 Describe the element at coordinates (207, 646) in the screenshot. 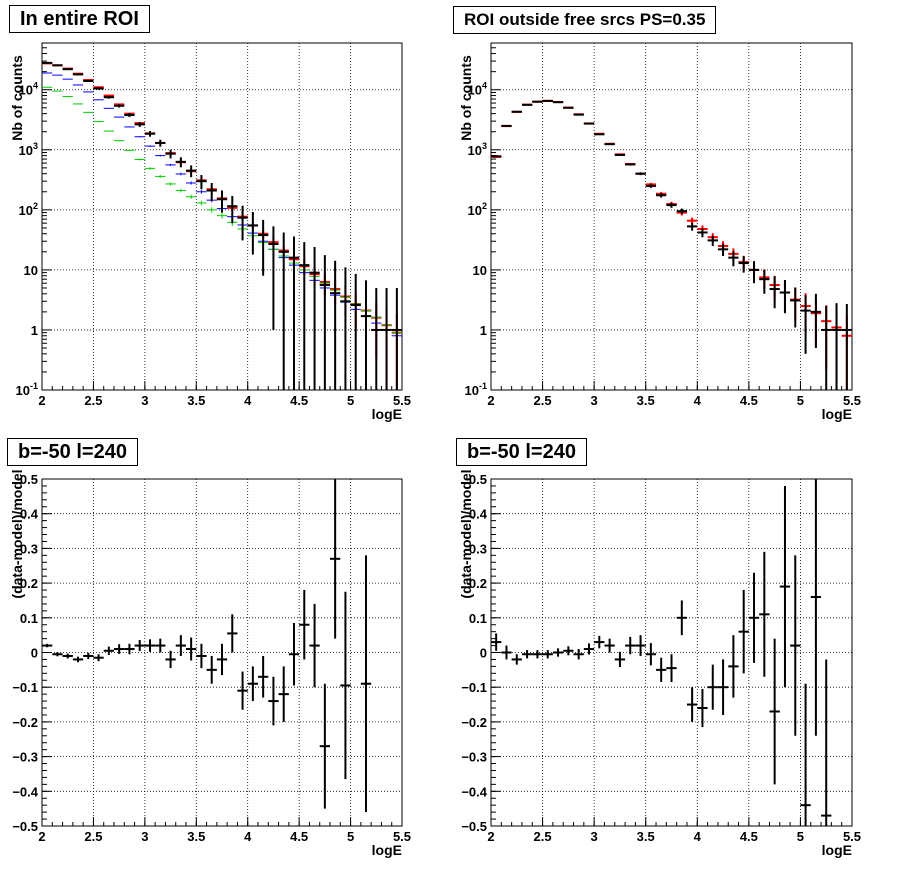

I see `series-residuals` at that location.